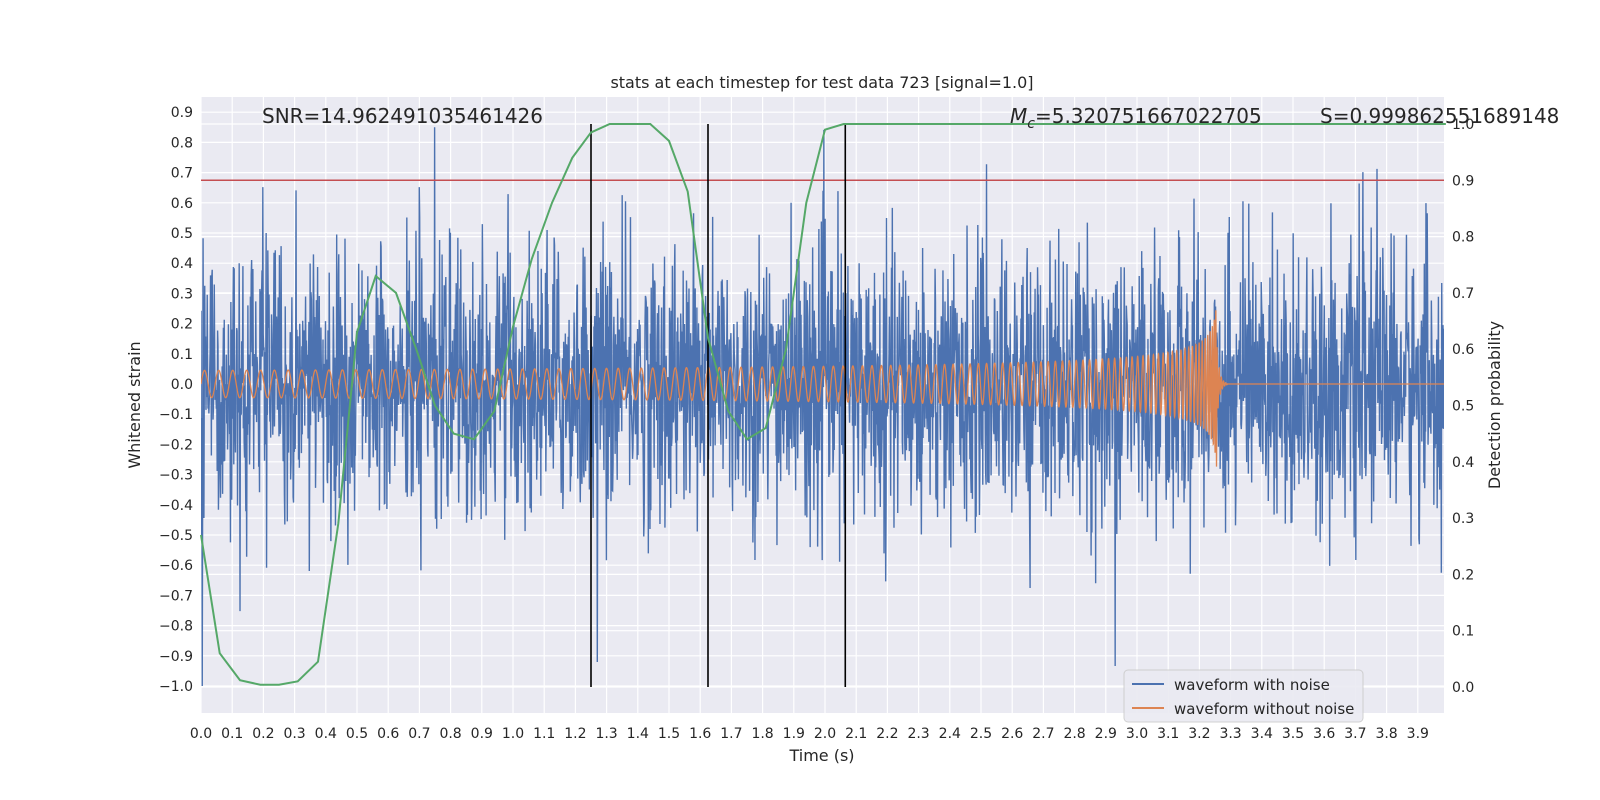  I want to click on y-tick-left: 0.8, so click(182, 143).